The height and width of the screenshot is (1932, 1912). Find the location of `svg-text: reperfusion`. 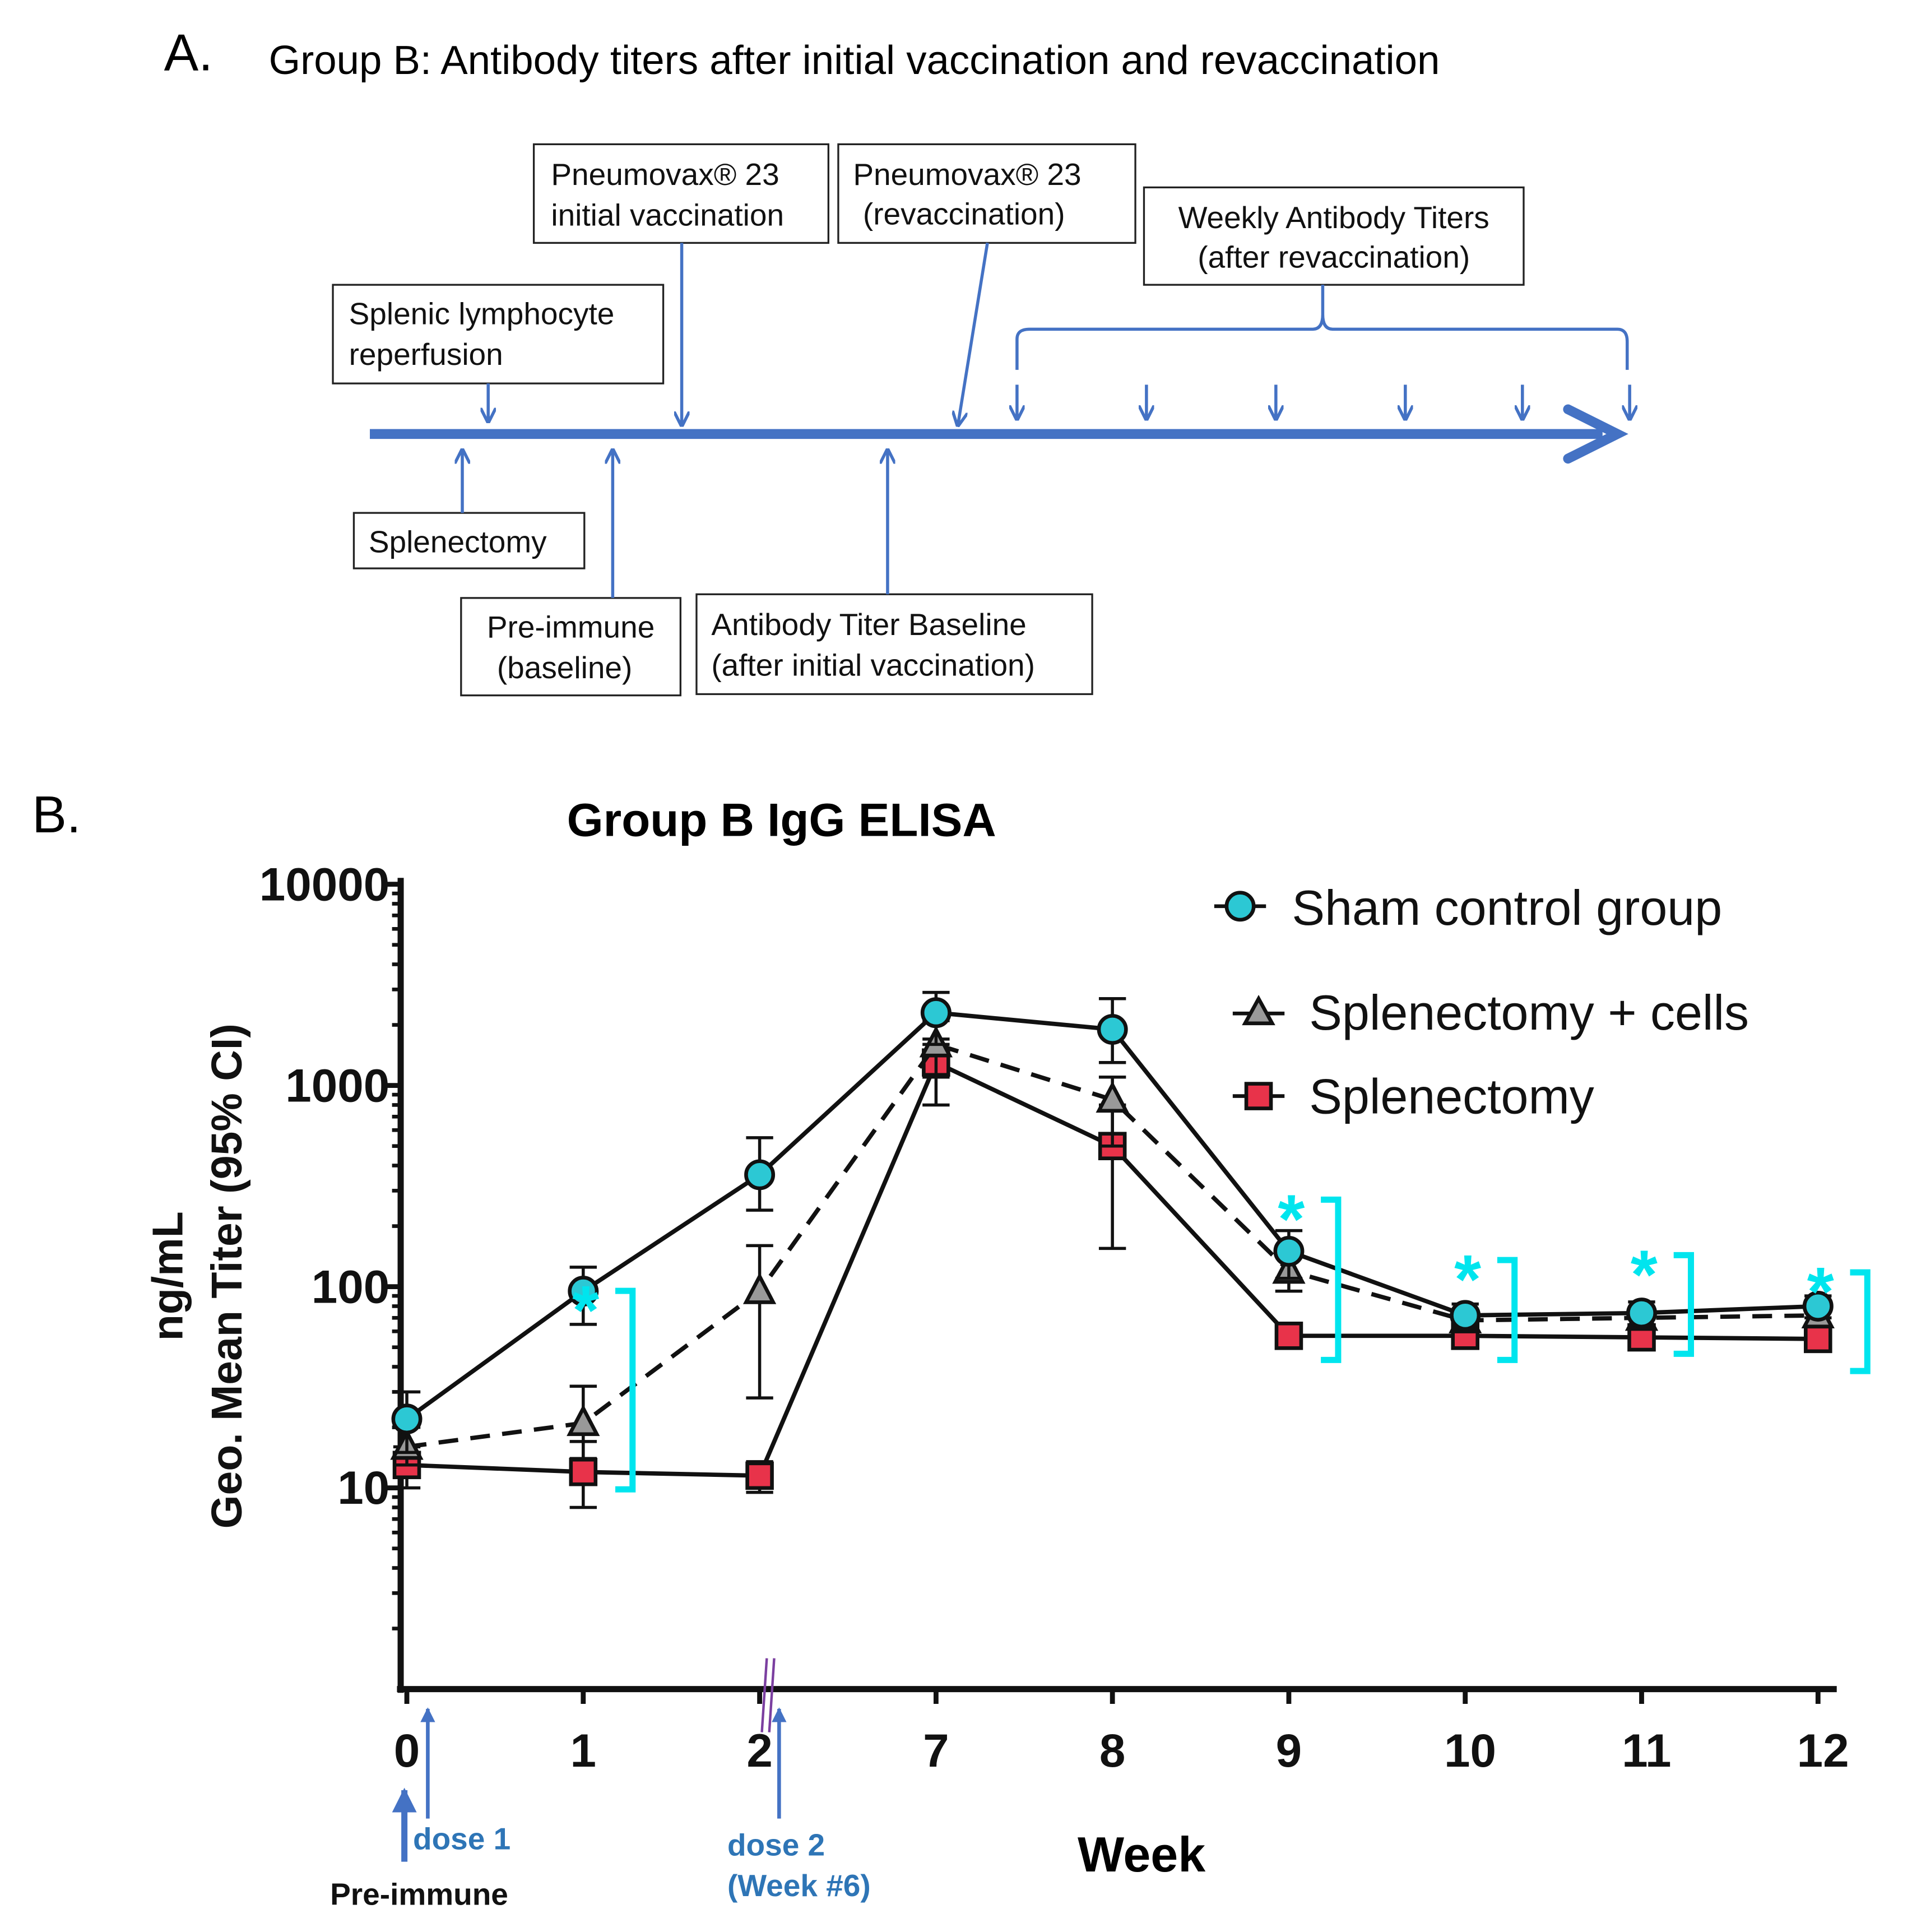

svg-text: reperfusion is located at coordinates (426, 354).